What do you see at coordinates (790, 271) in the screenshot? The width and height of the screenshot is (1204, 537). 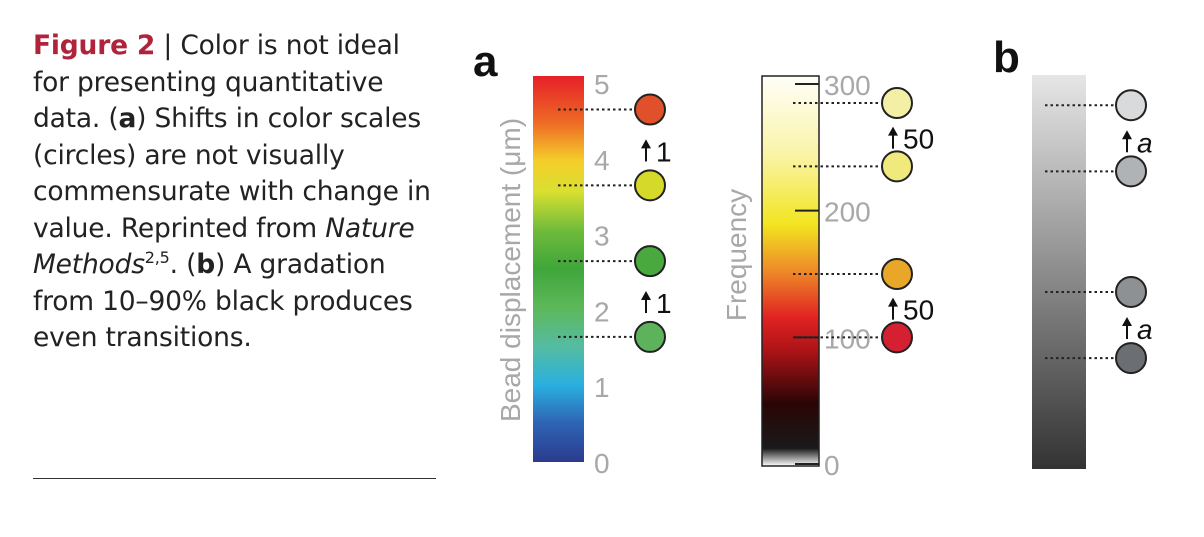 I see `heat-color-bar` at bounding box center [790, 271].